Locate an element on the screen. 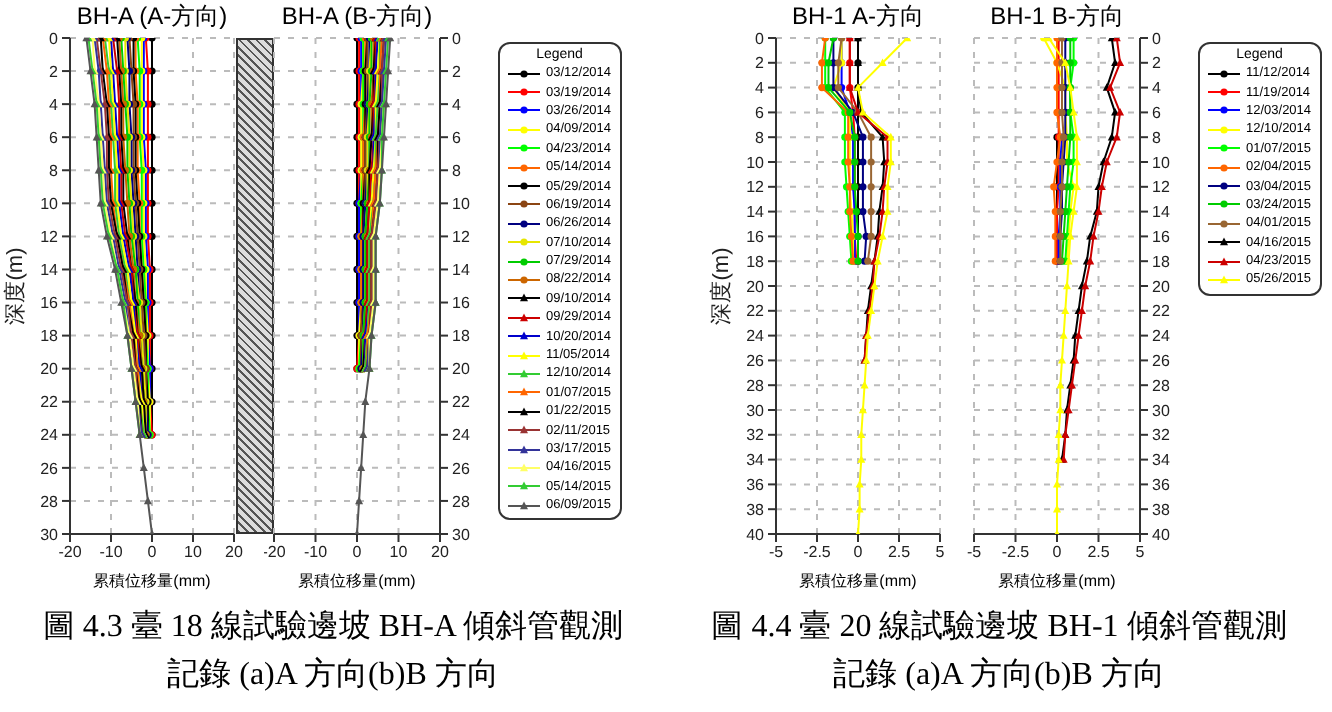 The image size is (1332, 712). y-tick-label: 40 is located at coordinates (756, 534).